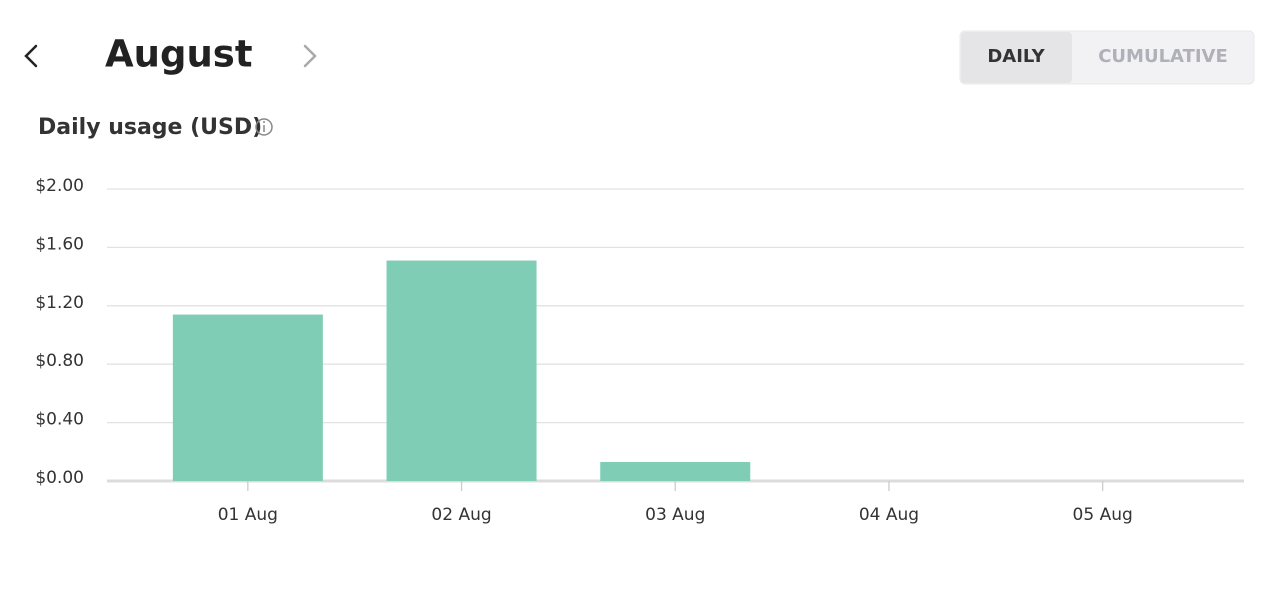 This screenshot has height=589, width=1280. What do you see at coordinates (150, 127) in the screenshot?
I see `chart-title: Daily usage (USD)` at bounding box center [150, 127].